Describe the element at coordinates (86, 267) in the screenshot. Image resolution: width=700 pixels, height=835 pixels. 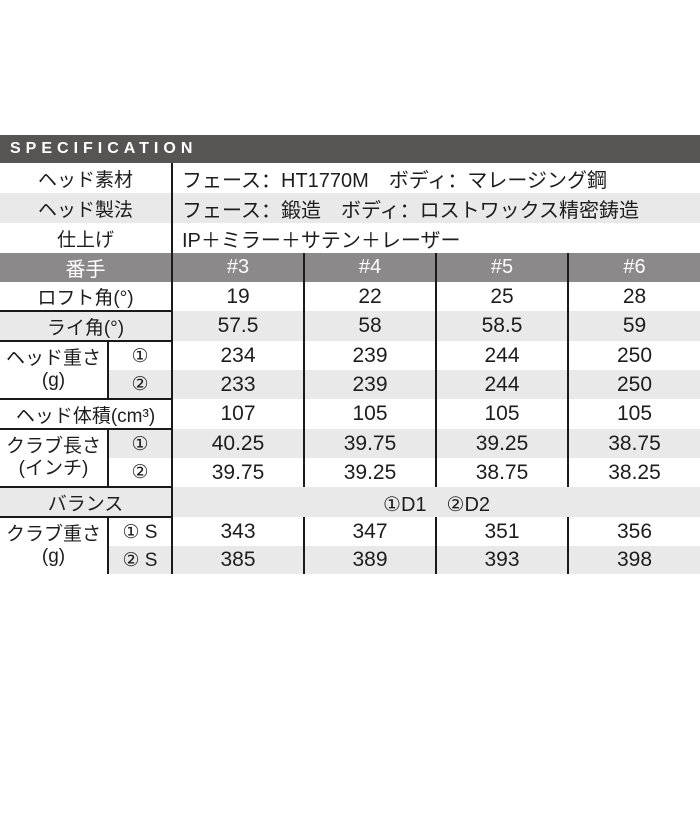
I see `header-label: 番手` at that location.